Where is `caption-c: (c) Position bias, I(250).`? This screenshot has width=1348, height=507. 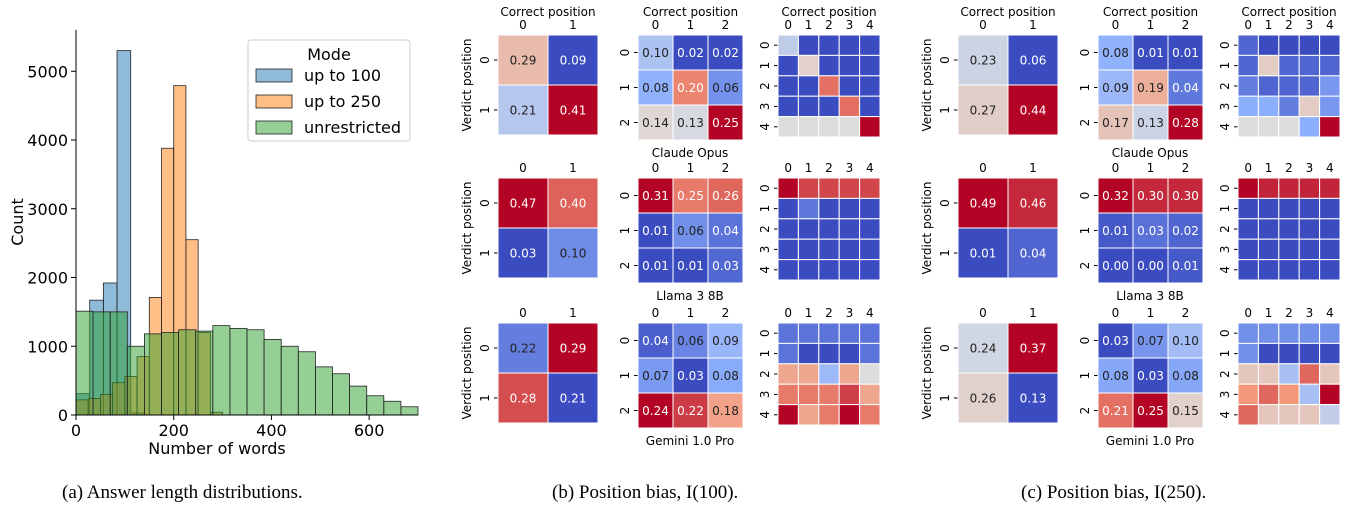
caption-c: (c) Position bias, I(250). is located at coordinates (1114, 492).